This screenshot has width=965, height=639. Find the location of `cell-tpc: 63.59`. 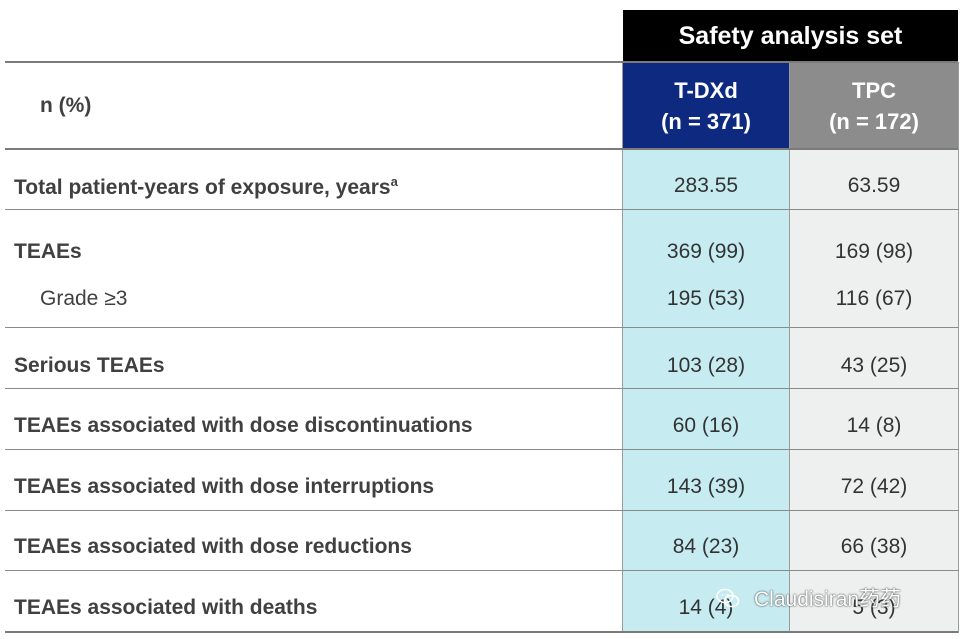

cell-tpc: 63.59 is located at coordinates (874, 185).